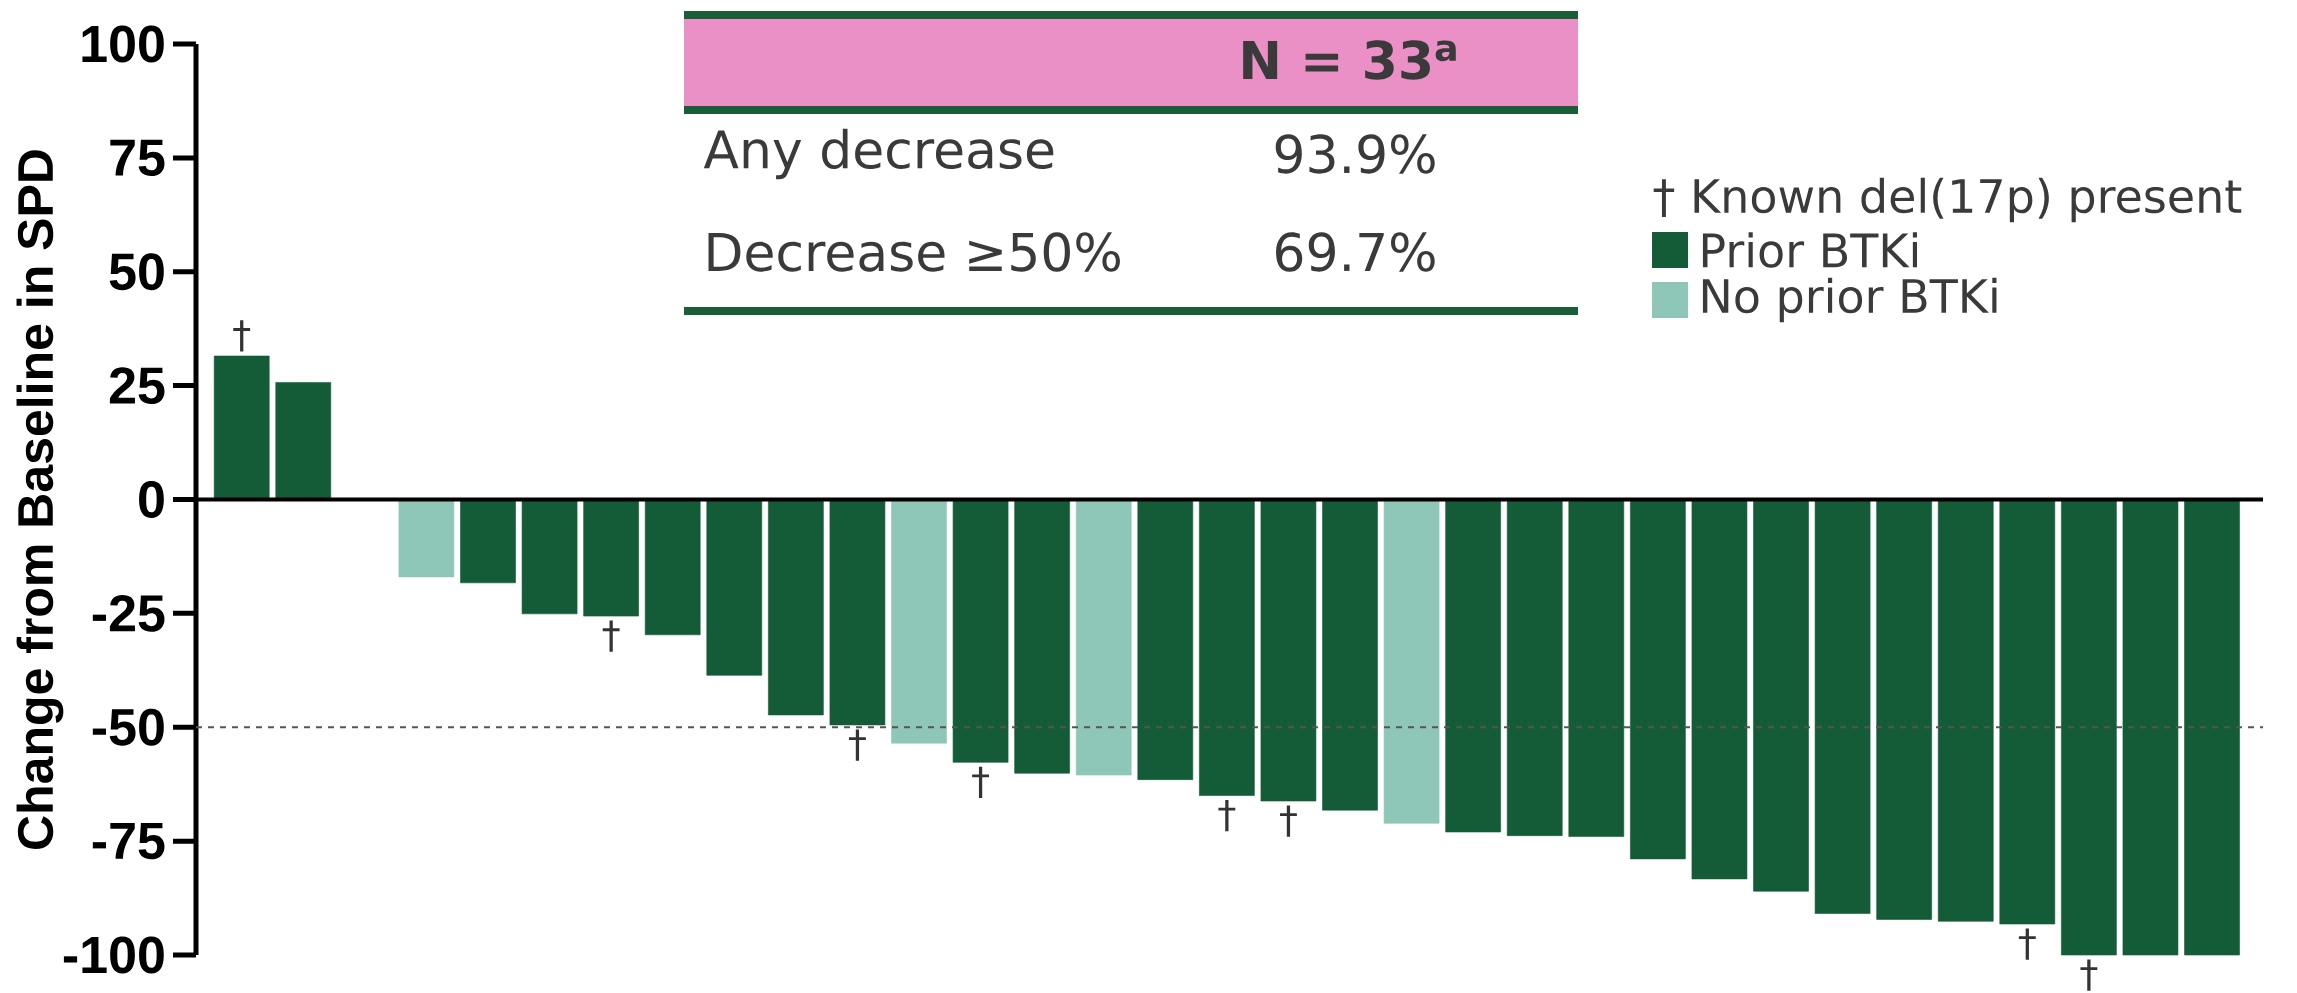 The height and width of the screenshot is (993, 2297). I want to click on y-tick-label: 50, so click(136, 272).